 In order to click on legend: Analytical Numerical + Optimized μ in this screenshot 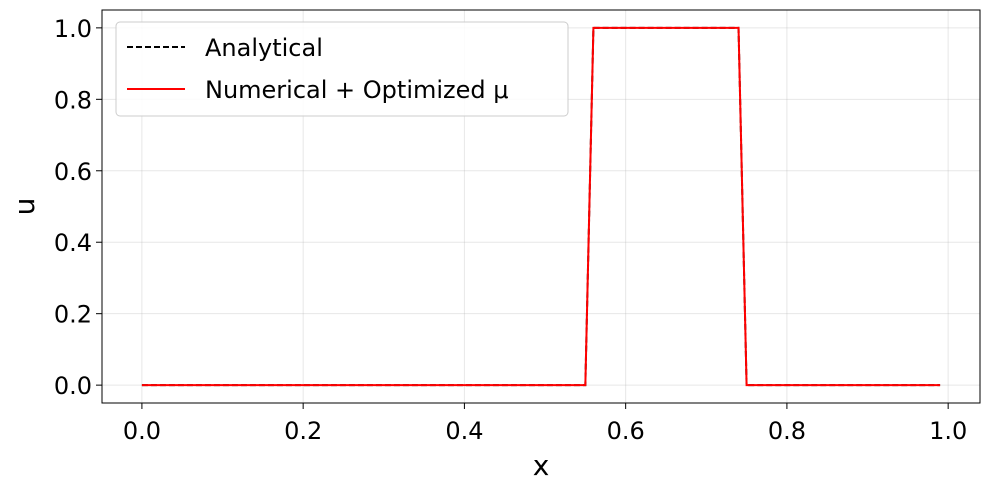, I will do `click(342, 69)`.